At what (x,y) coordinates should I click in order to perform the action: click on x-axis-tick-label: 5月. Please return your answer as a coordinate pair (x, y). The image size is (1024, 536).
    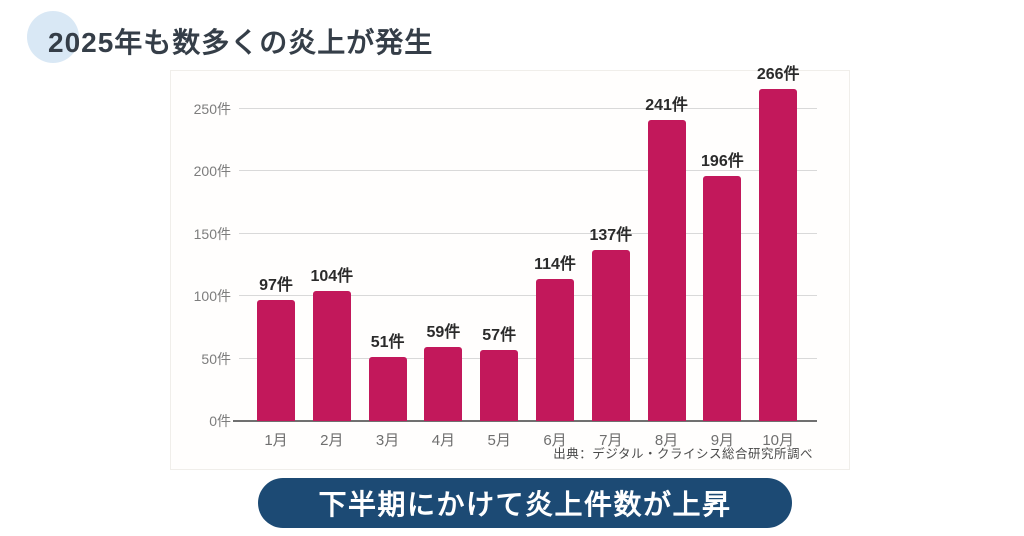
    Looking at the image, I should click on (499, 440).